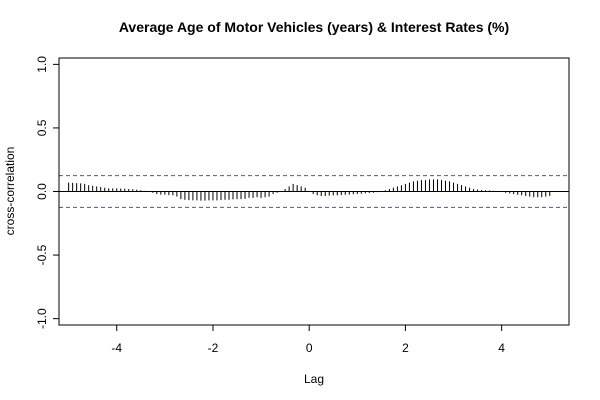 The image size is (600, 400). I want to click on confidence-band-layer, so click(314, 191).